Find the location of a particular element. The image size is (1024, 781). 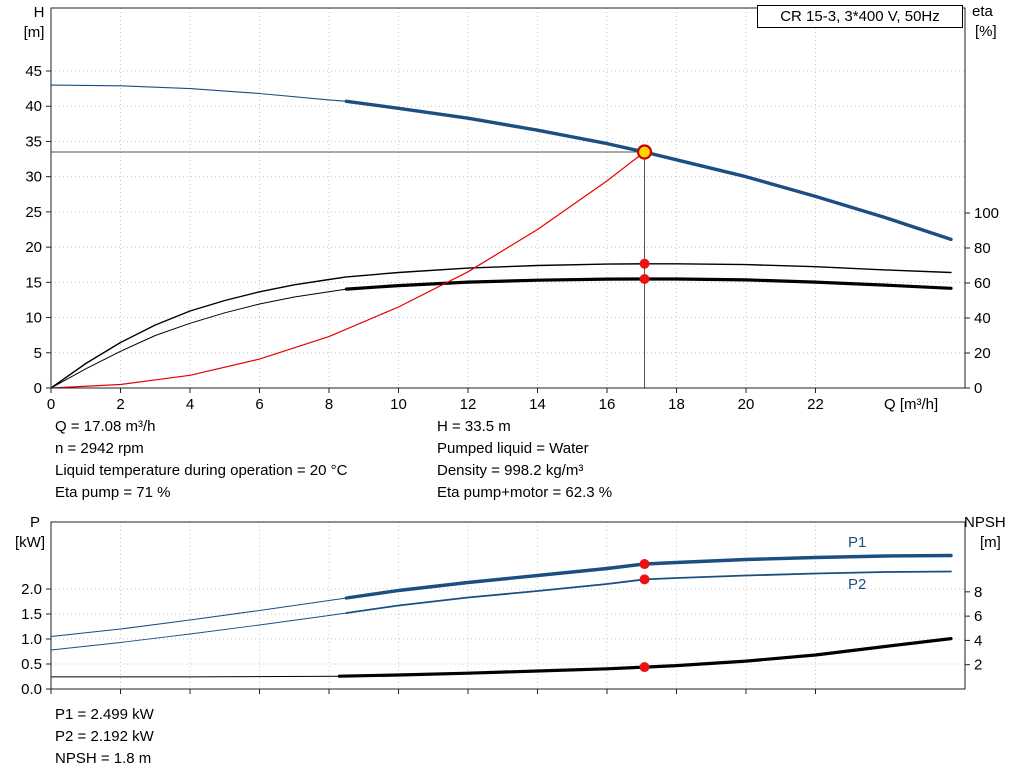

p-axis-unit: [kW] is located at coordinates (30, 542).